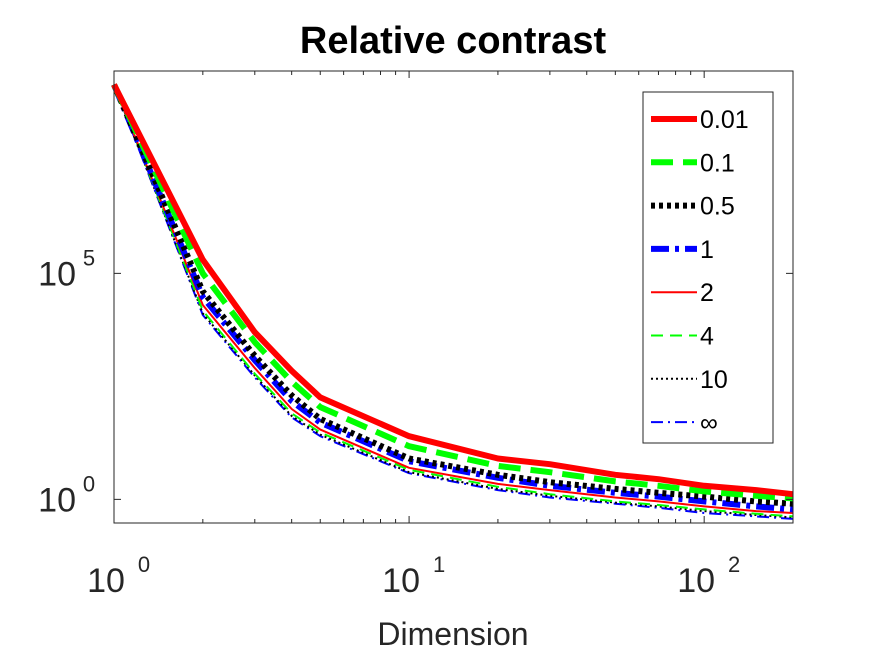  What do you see at coordinates (106, 581) in the screenshot?
I see `x-tick-label-0: 10` at bounding box center [106, 581].